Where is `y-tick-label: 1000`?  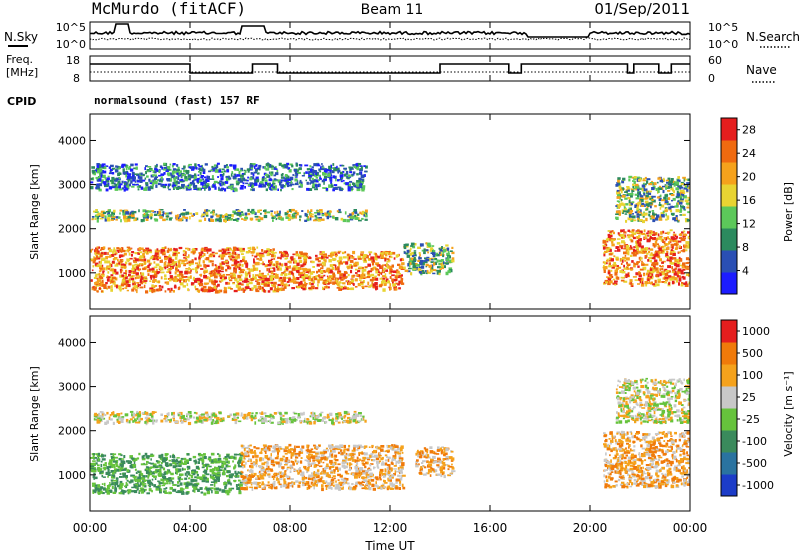 y-tick-label: 1000 is located at coordinates (72, 273).